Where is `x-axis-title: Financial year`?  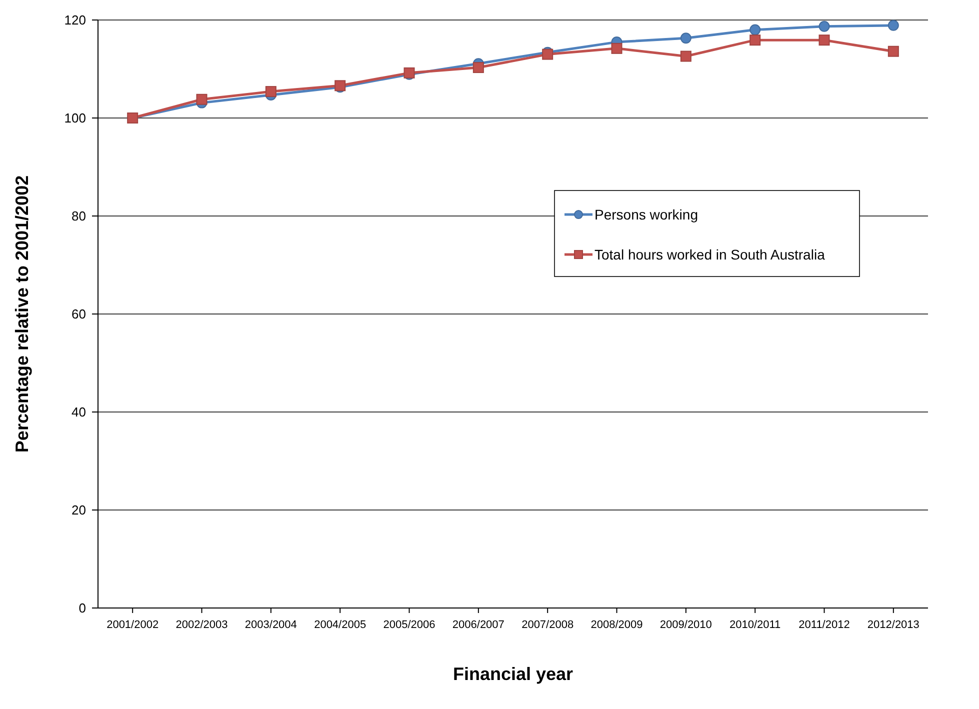
x-axis-title: Financial year is located at coordinates (513, 674).